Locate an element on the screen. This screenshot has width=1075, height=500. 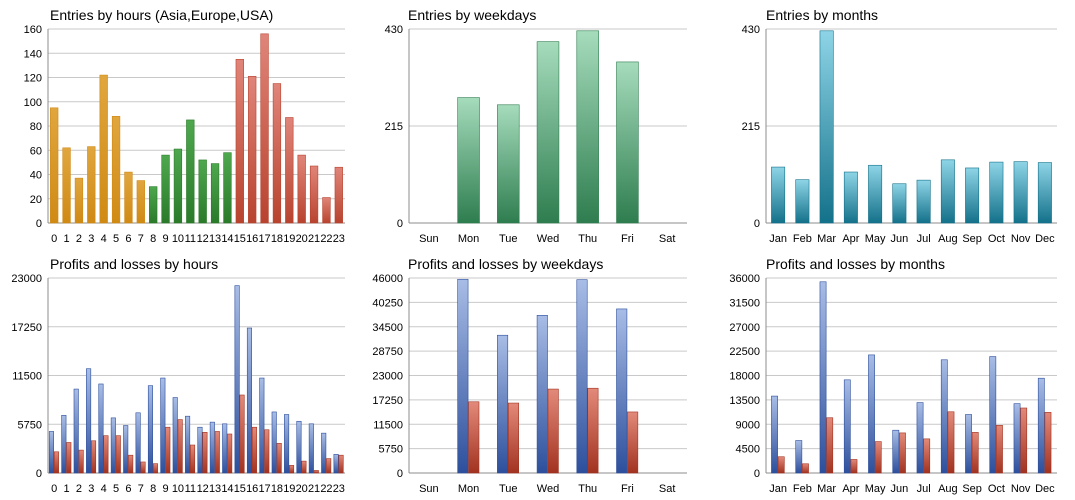
pl-weekdays-ytick-label: 40250 is located at coordinates (387, 303).